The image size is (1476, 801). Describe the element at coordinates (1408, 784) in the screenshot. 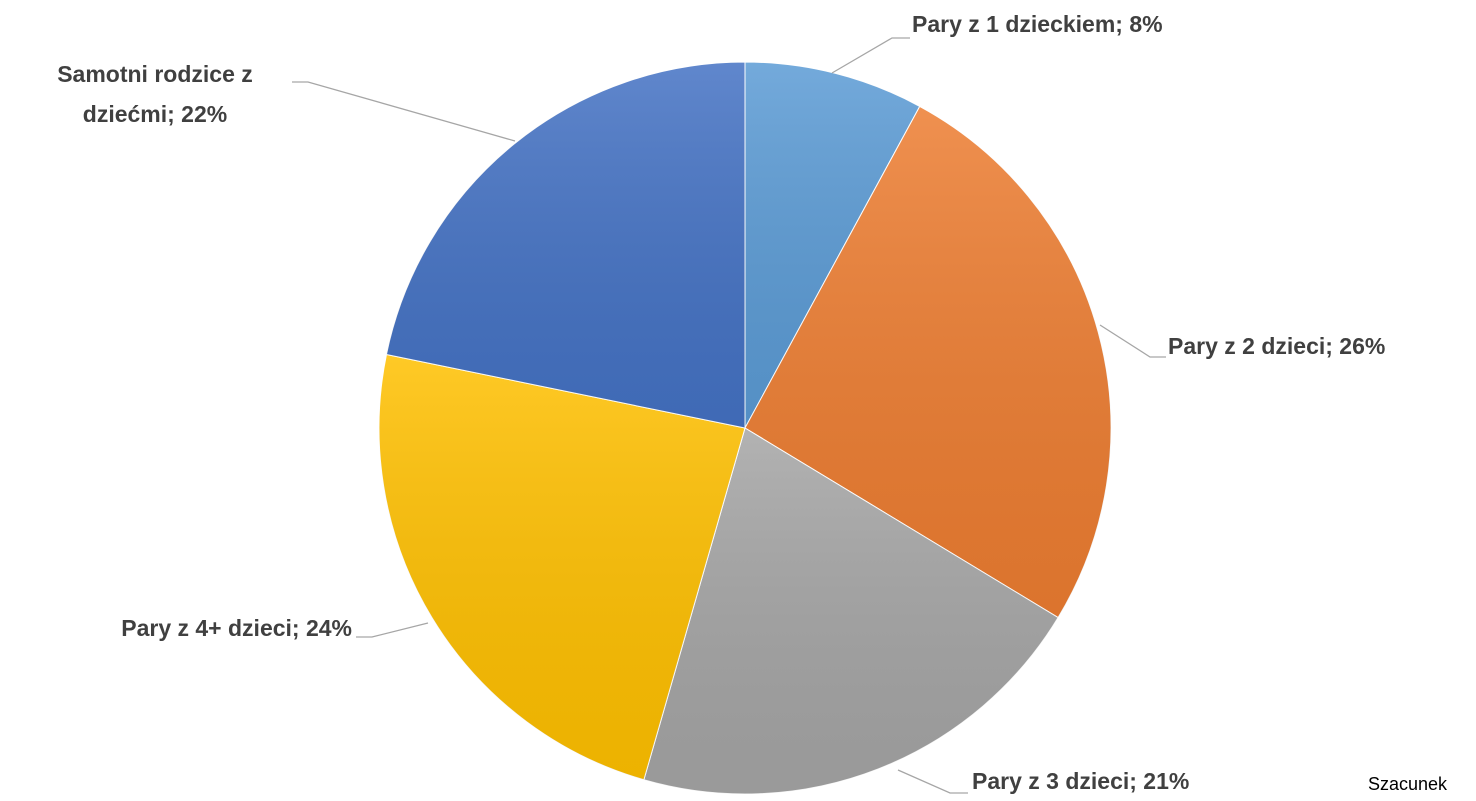

I see `note: Szacunek` at that location.